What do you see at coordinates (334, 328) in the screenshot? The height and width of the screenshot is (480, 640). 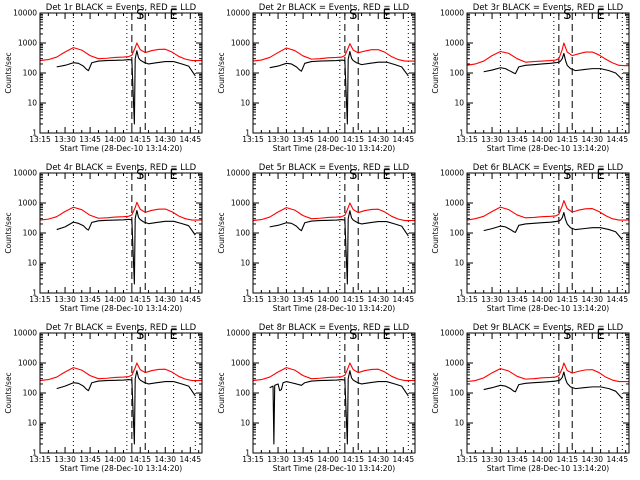 I see `chart-title: Det 8r BLACK = Events, RED = LLD` at bounding box center [334, 328].